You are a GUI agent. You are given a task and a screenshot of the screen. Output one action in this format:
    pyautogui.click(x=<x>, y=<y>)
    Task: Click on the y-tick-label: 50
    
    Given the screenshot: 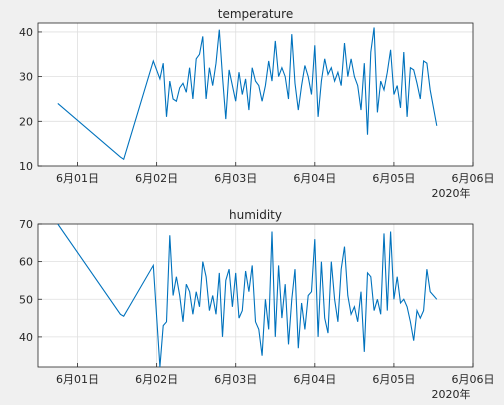 What is the action you would take?
    pyautogui.click(x=26, y=299)
    